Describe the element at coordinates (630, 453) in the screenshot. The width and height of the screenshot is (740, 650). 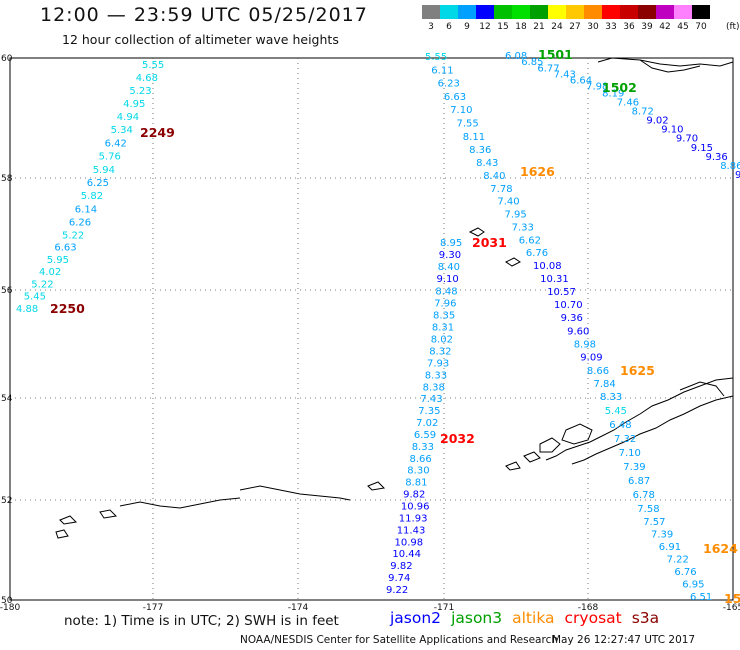
I see `swh-obs-track-2031-2032-30: 7.10` at that location.